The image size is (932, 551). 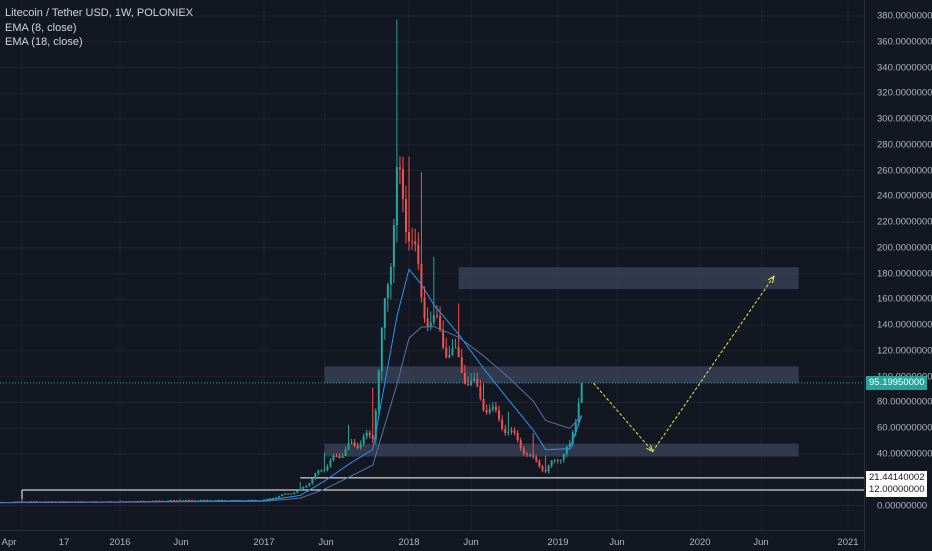 I want to click on symbol-title: Litecoin / Tether USD, 1W, POLONIEX, so click(x=99, y=13).